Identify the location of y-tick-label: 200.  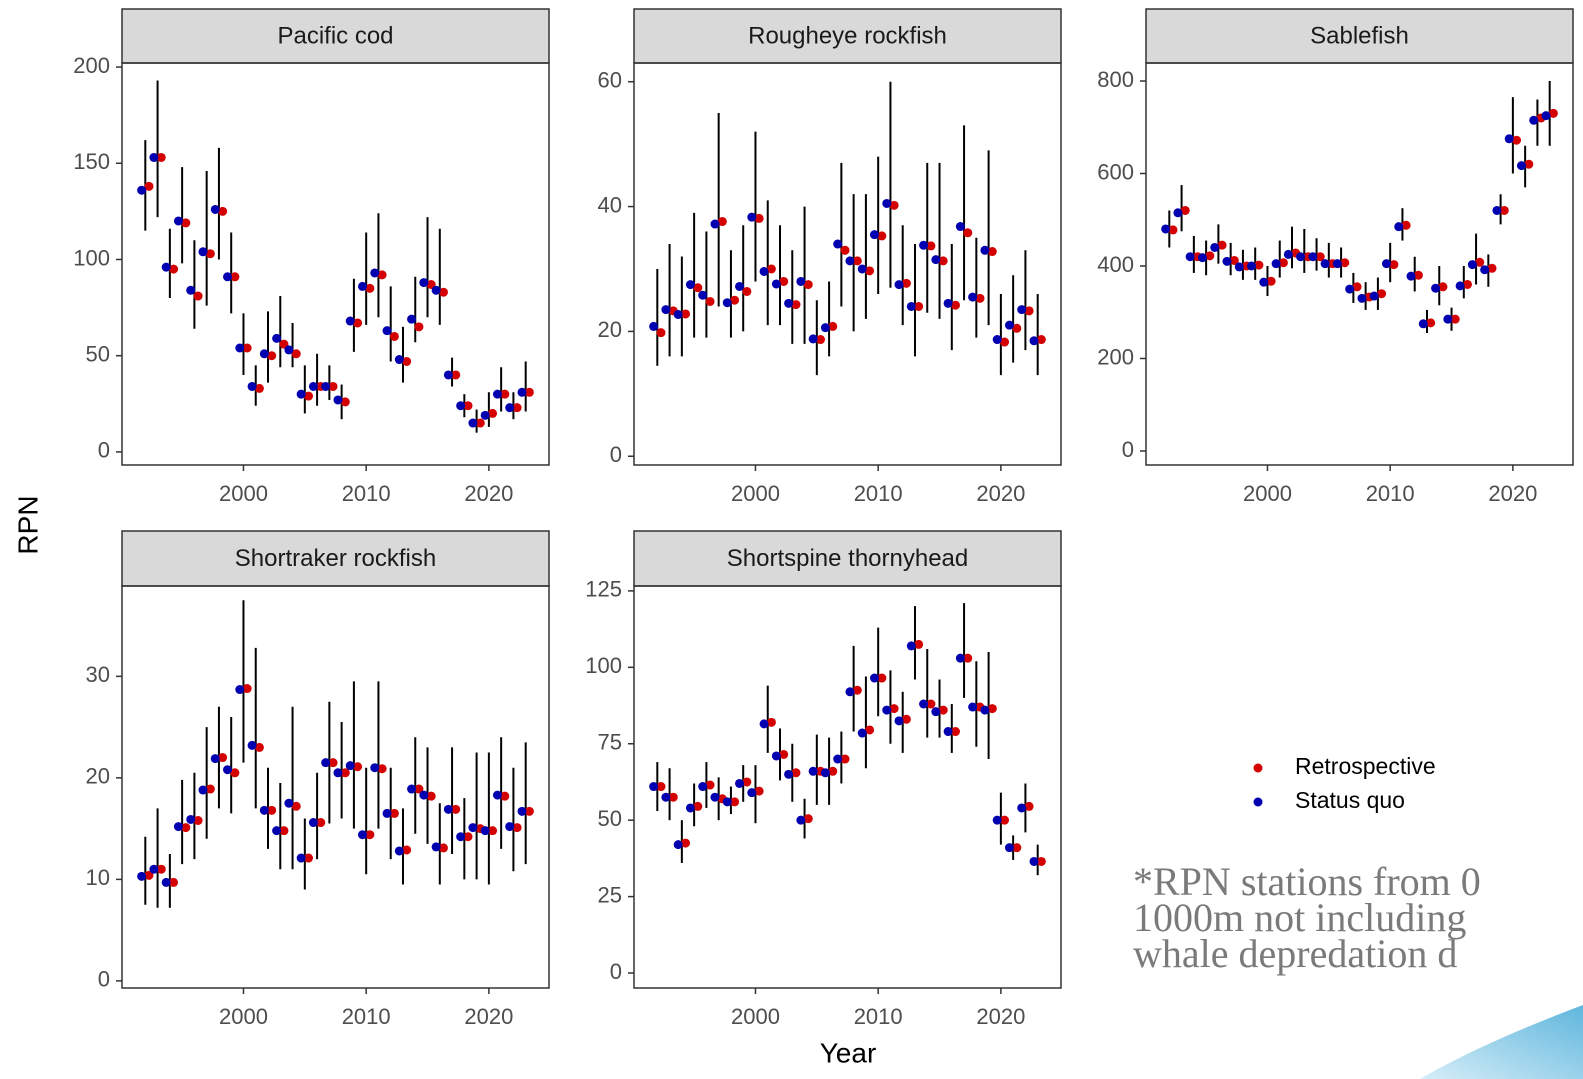
(1115, 356).